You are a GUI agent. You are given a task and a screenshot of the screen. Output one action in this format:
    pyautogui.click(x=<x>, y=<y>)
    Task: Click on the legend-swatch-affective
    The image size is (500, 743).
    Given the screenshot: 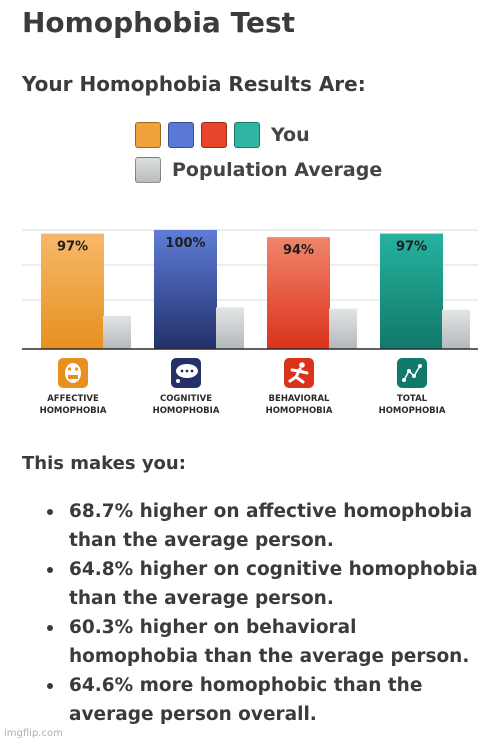 What is the action you would take?
    pyautogui.click(x=148, y=135)
    